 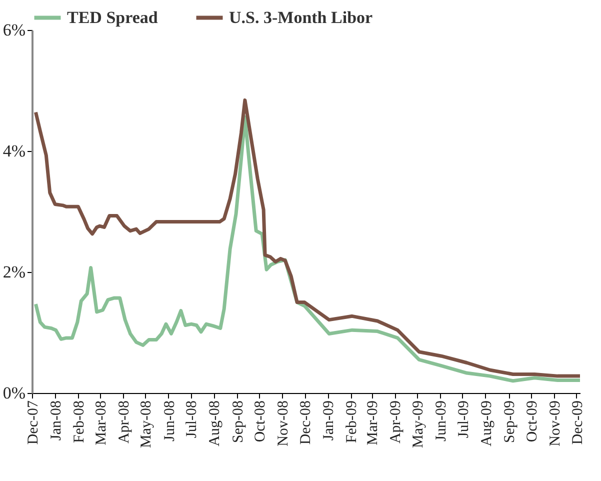 I want to click on x-tick-label: Dec-08, so click(x=306, y=422).